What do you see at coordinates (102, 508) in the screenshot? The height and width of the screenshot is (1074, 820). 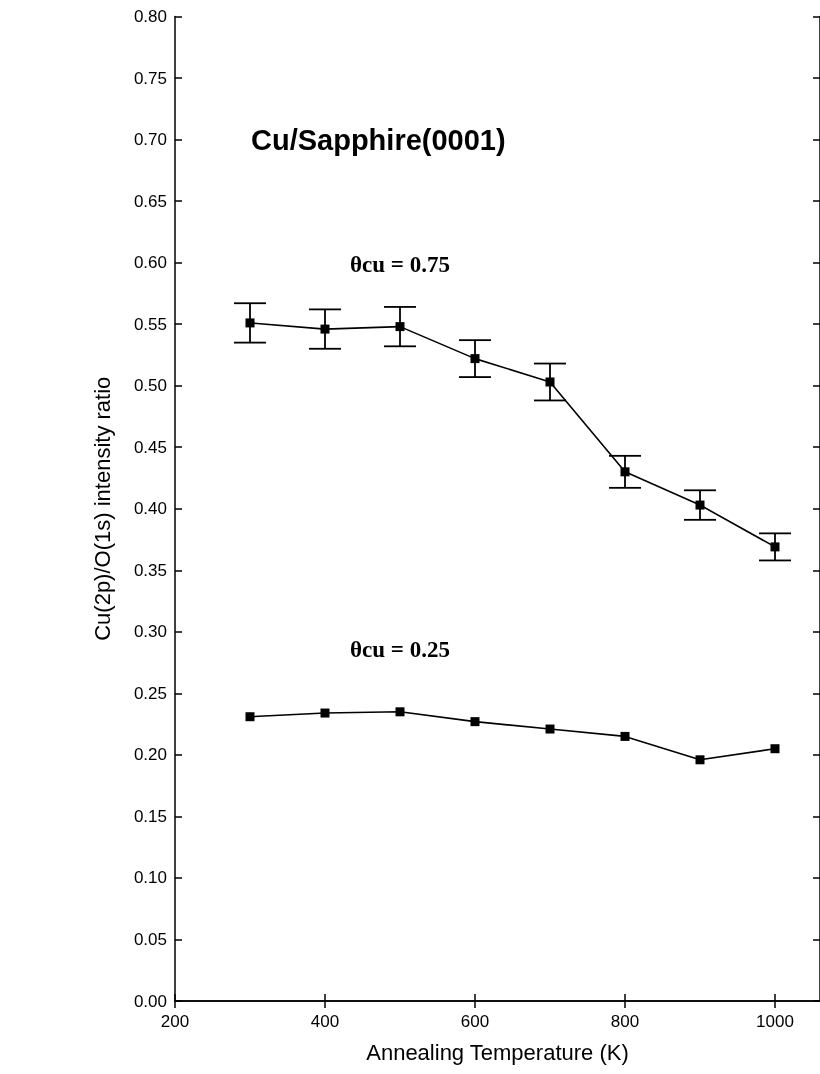 I see `y-axis-title: Cu(2p)/O(1s) intensity ratio` at bounding box center [102, 508].